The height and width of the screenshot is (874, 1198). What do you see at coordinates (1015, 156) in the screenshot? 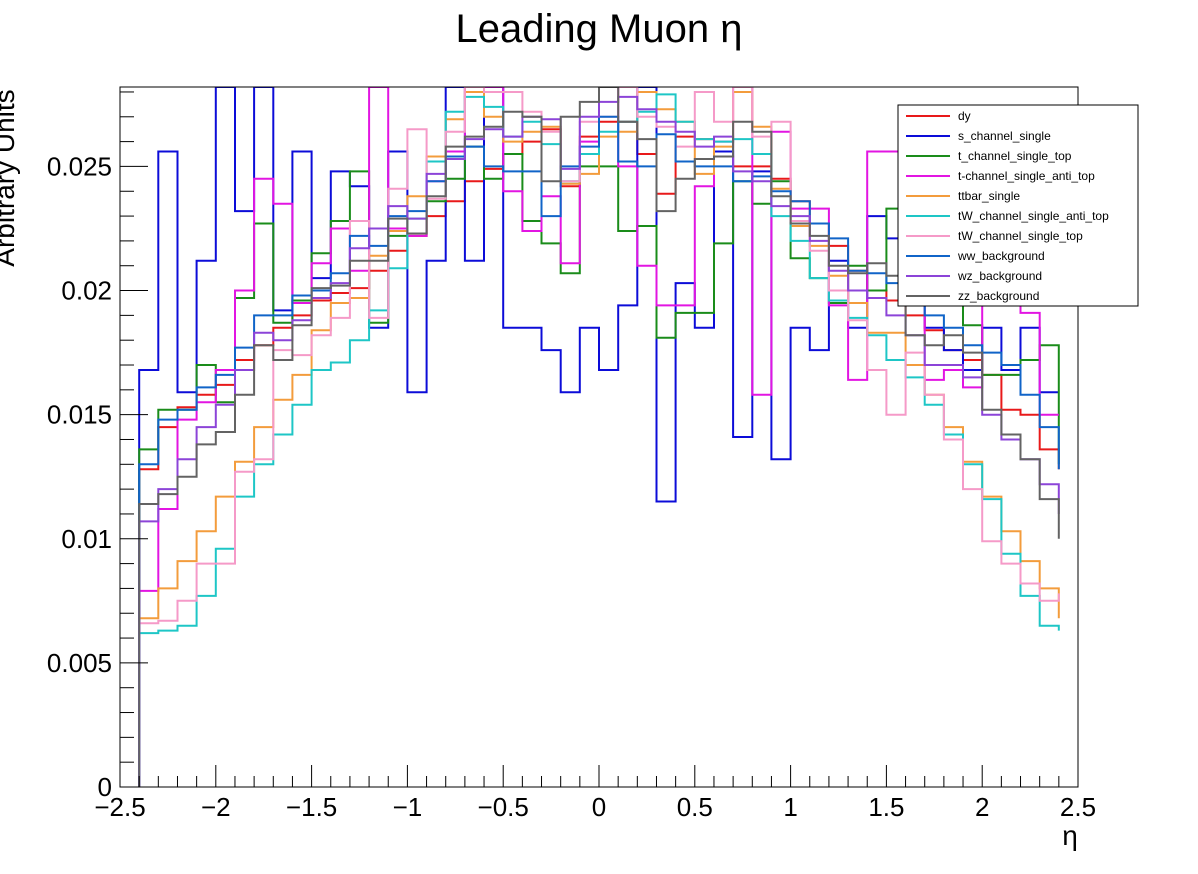
I see `legend-label: t_channel_single_top` at bounding box center [1015, 156].